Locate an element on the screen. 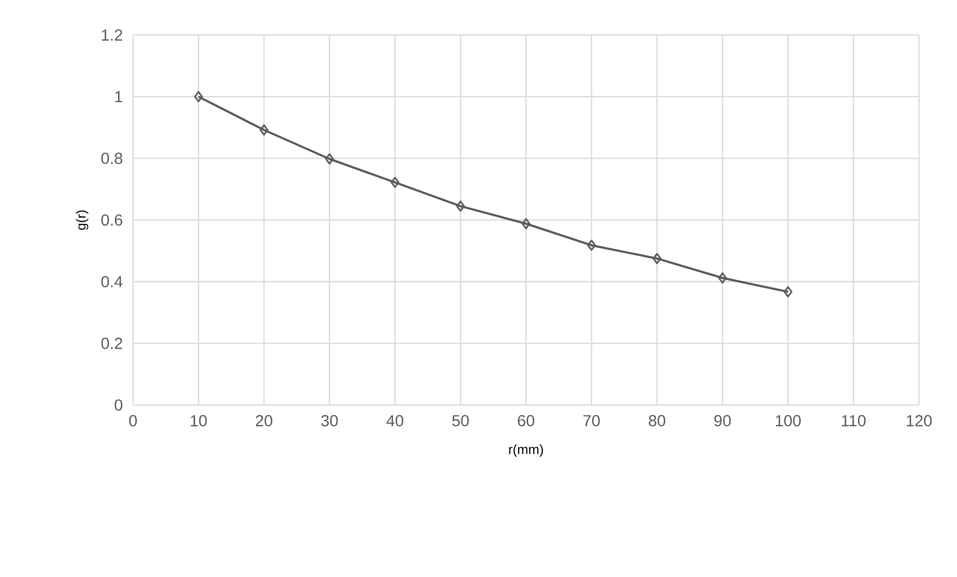 Image resolution: width=957 pixels, height=577 pixels. y-tick-label: 0.8 is located at coordinates (111, 158).